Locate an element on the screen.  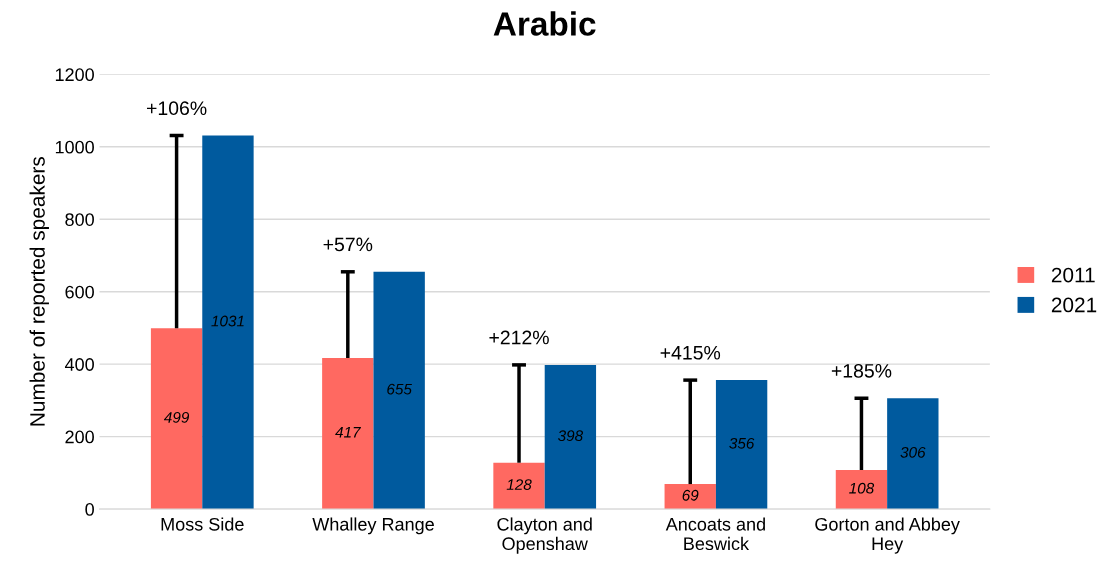
data-label: 69 is located at coordinates (690, 495).